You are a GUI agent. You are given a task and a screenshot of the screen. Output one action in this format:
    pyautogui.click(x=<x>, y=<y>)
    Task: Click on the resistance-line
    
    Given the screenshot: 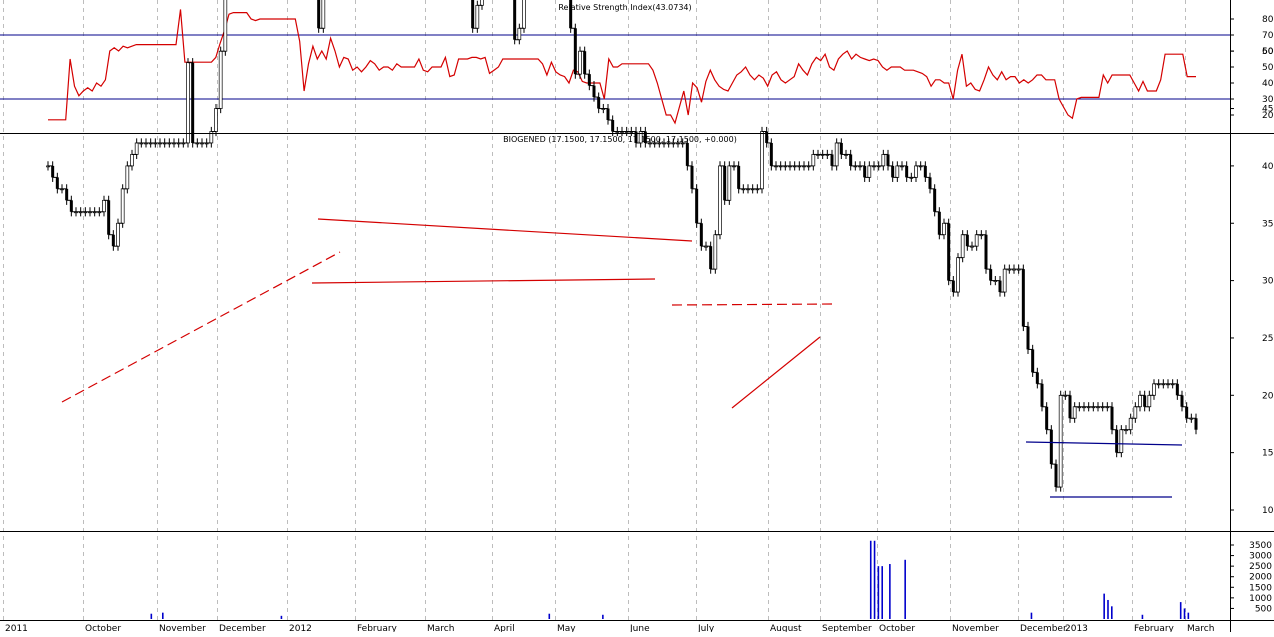 What is the action you would take?
    pyautogui.click(x=753, y=304)
    